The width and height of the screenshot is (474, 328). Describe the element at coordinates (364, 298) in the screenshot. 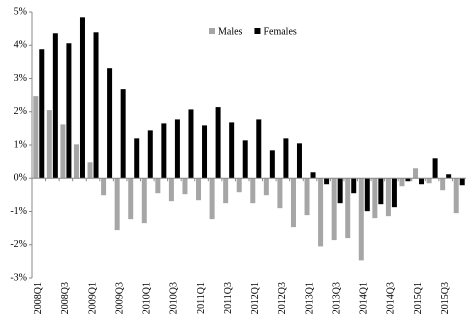

I see `x-tick-label: 2014Q1` at that location.